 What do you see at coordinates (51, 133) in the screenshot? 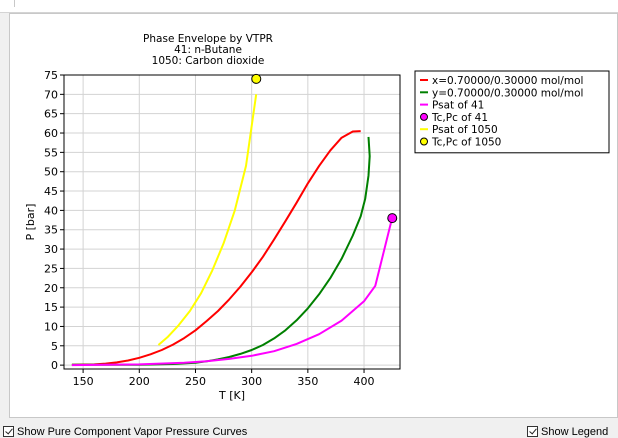
I see `y-tick-label: 60` at bounding box center [51, 133].